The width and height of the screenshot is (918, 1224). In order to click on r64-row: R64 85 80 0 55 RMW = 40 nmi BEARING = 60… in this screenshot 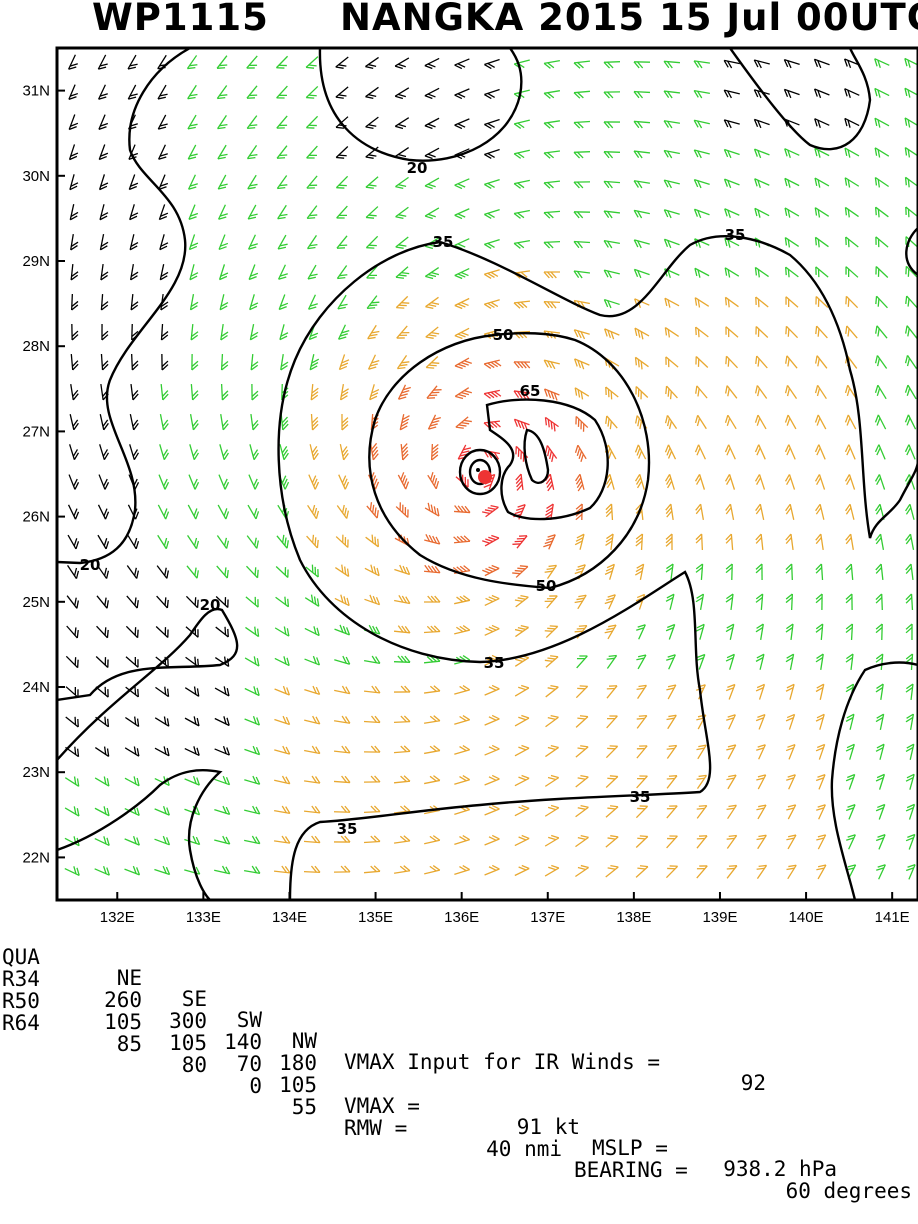, I will do `click(27, 1107)`.